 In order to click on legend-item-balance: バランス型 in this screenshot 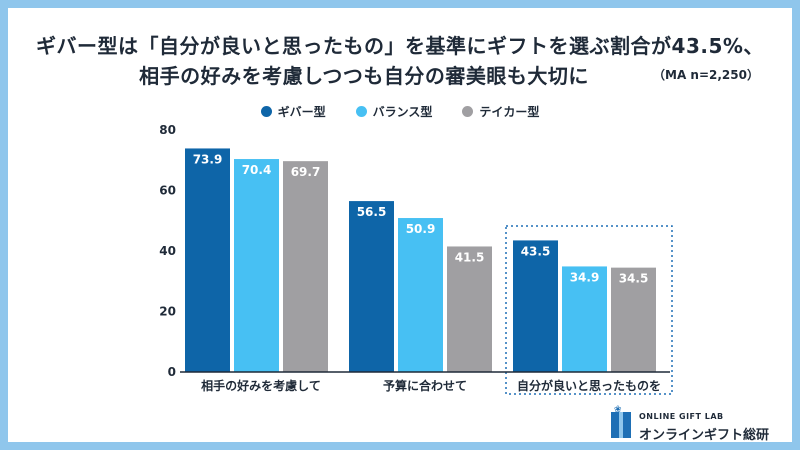, I will do `click(394, 111)`.